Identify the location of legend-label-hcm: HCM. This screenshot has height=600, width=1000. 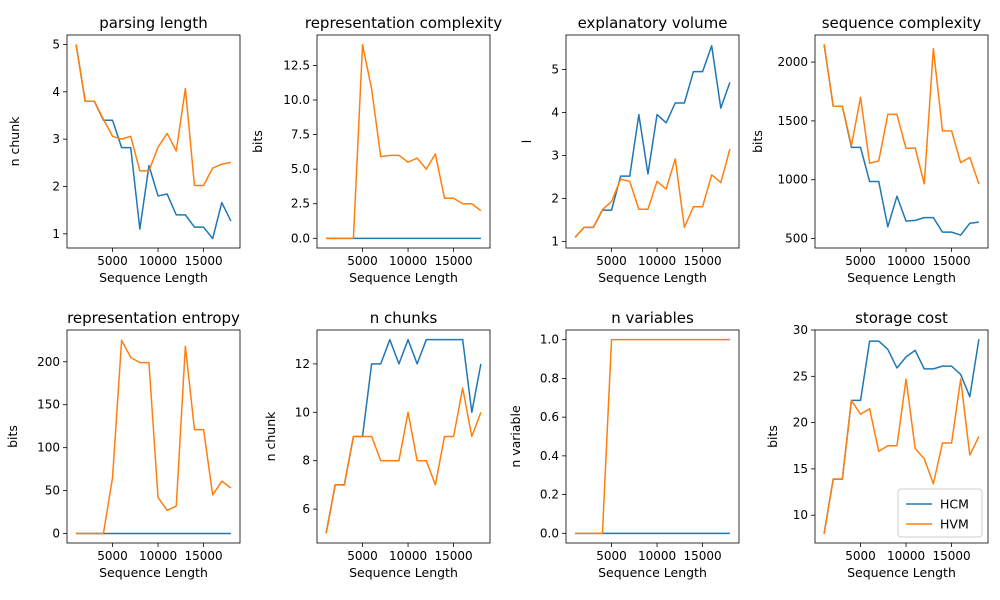
(954, 504).